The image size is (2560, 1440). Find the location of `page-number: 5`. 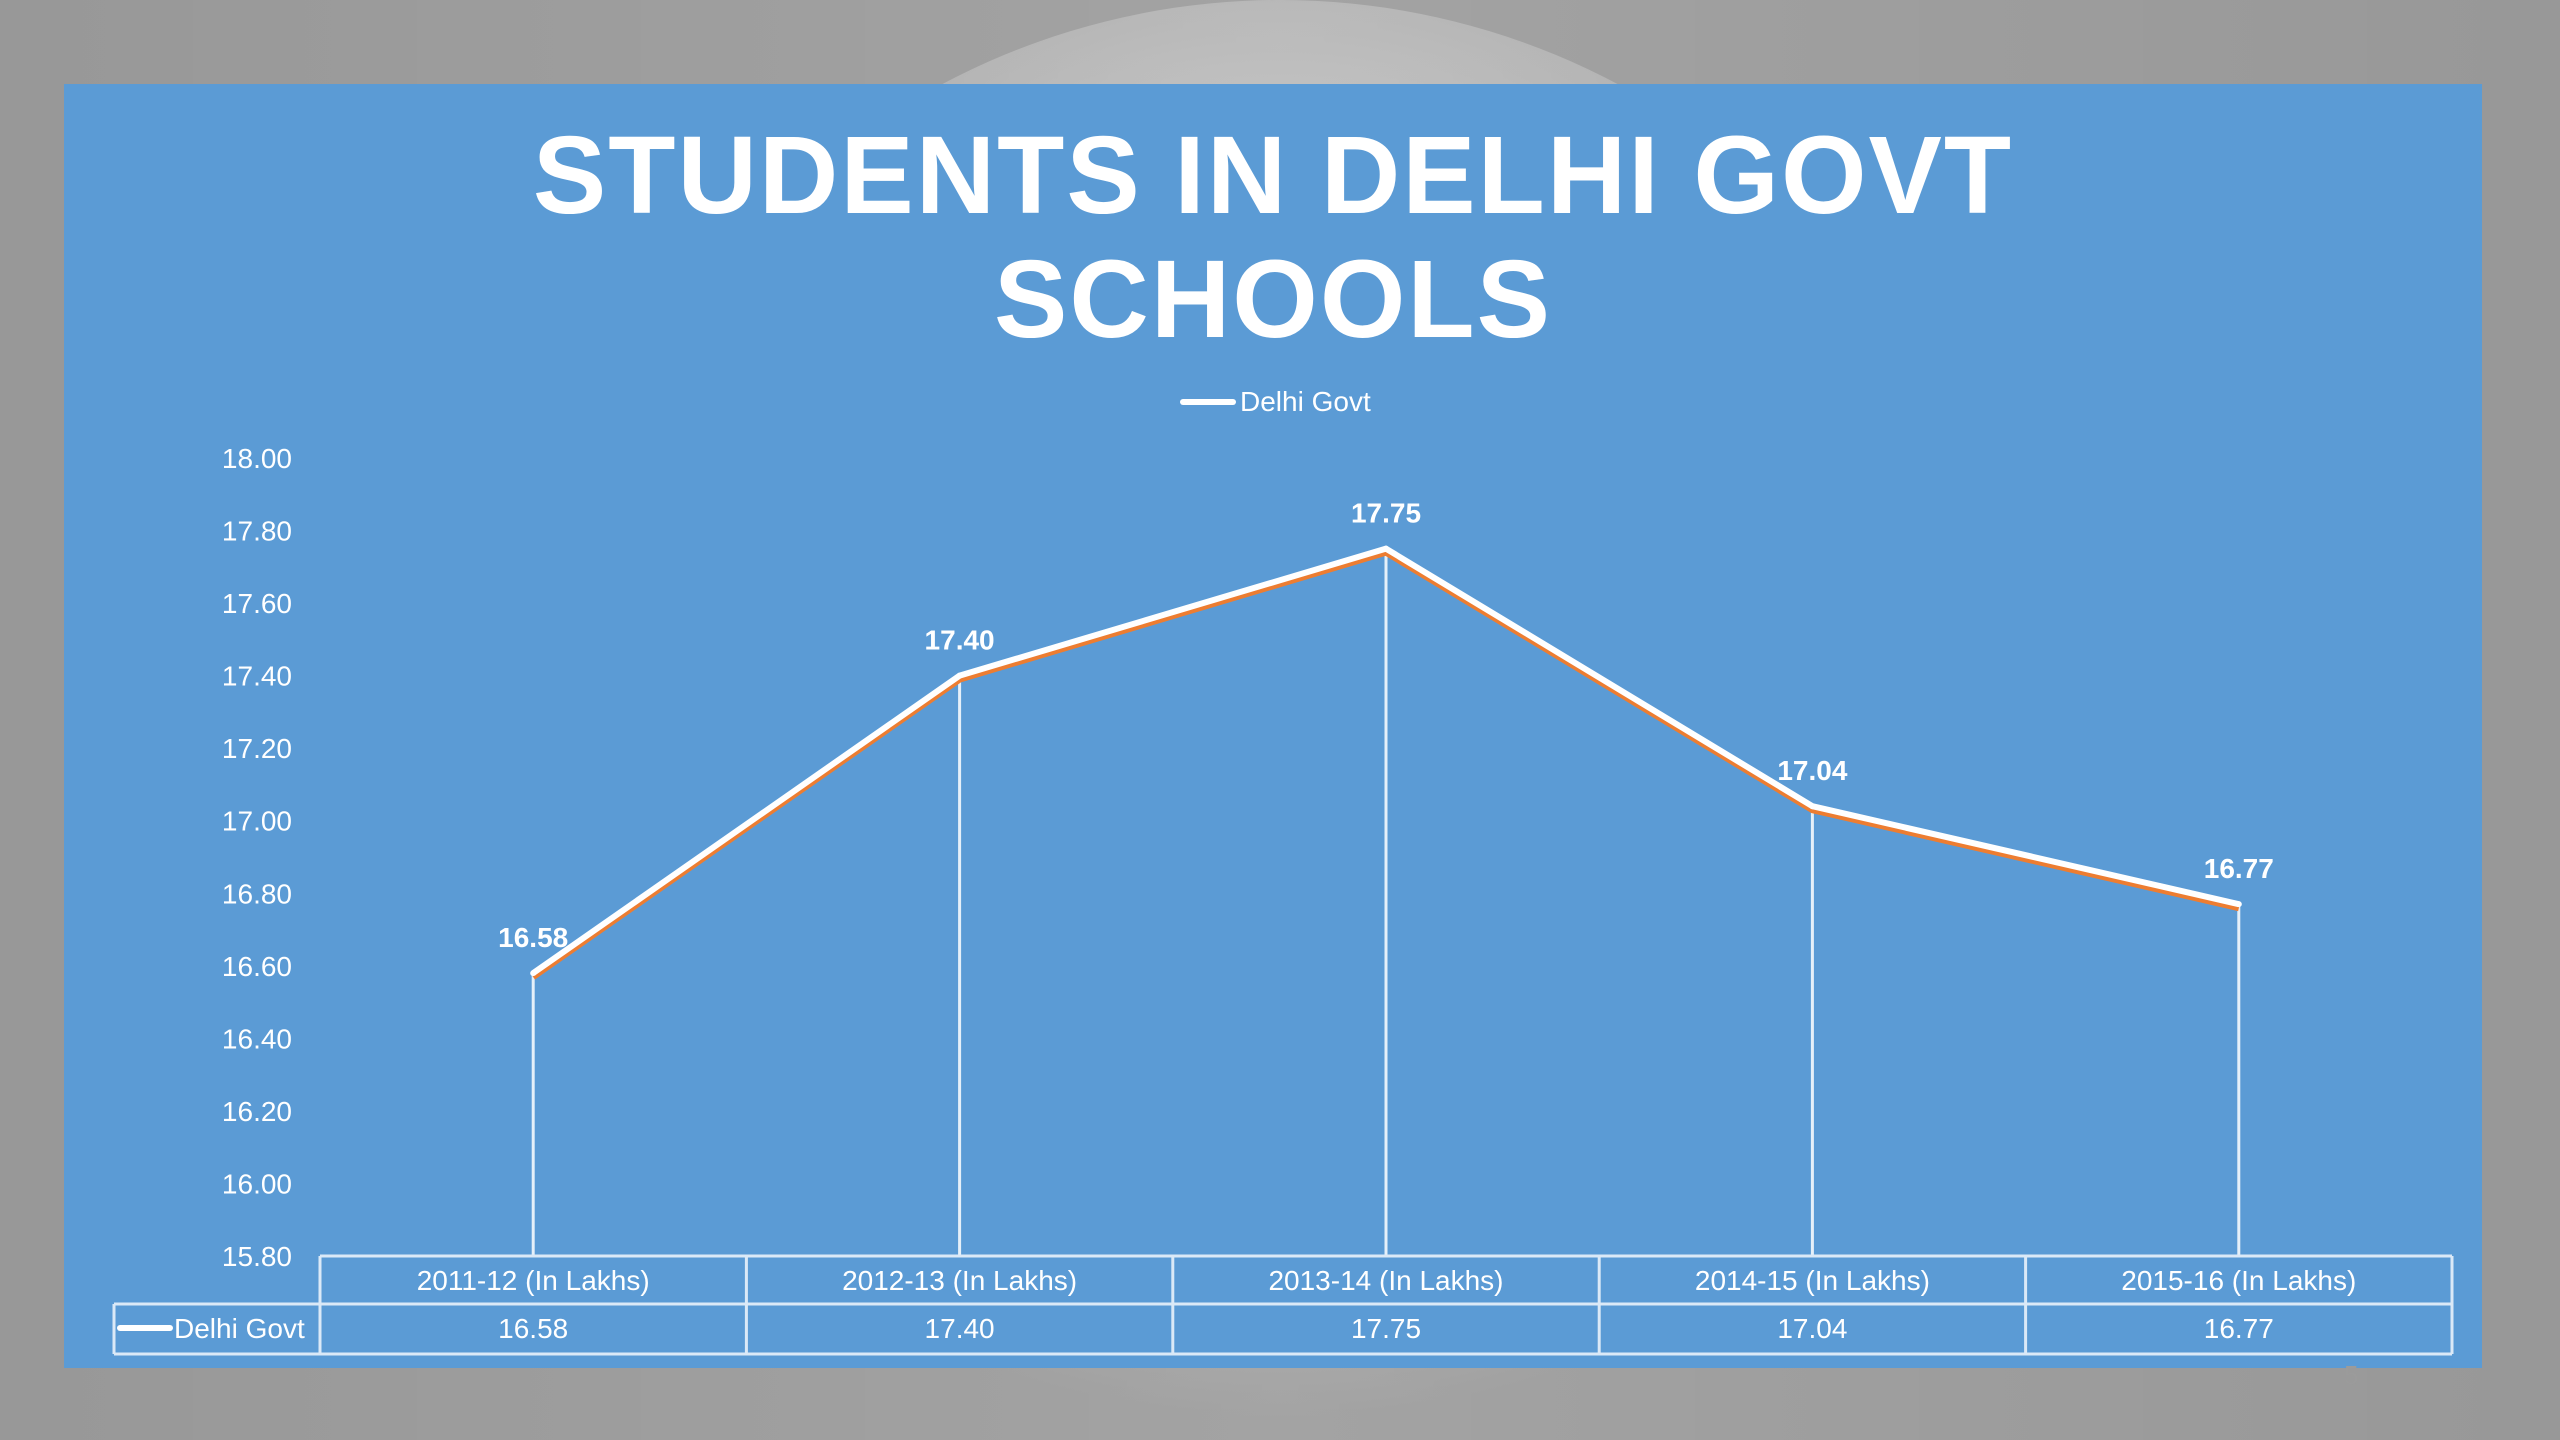

page-number: 5 is located at coordinates (2351, 1375).